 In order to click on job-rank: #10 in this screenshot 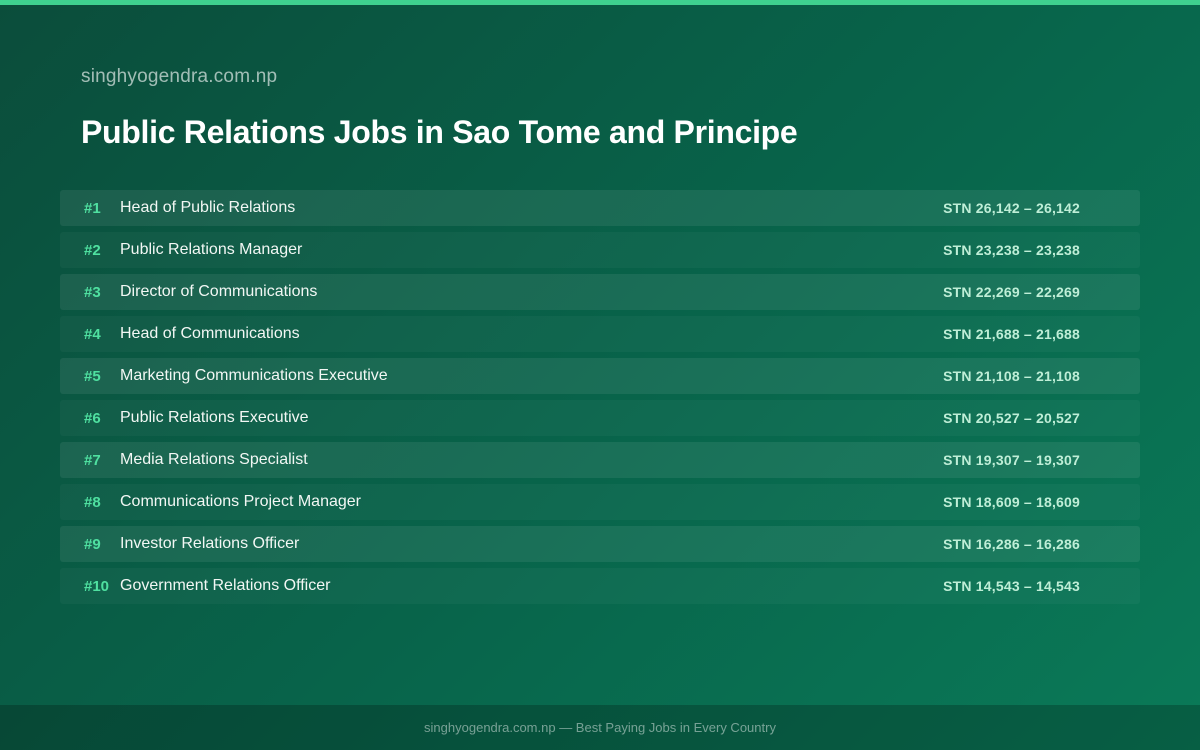, I will do `click(97, 586)`.